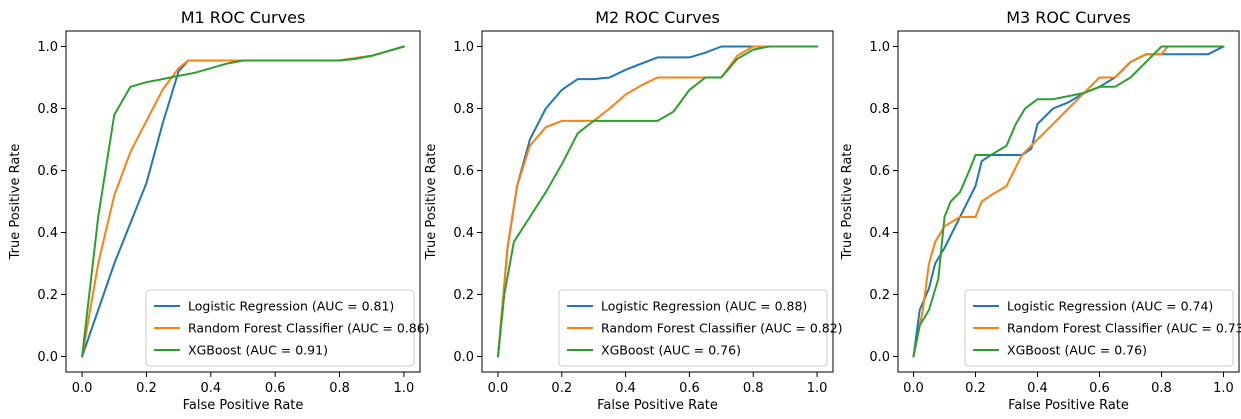 The image size is (1241, 419). I want to click on legend-label: XGBoost (AUC = 0.91), so click(258, 350).